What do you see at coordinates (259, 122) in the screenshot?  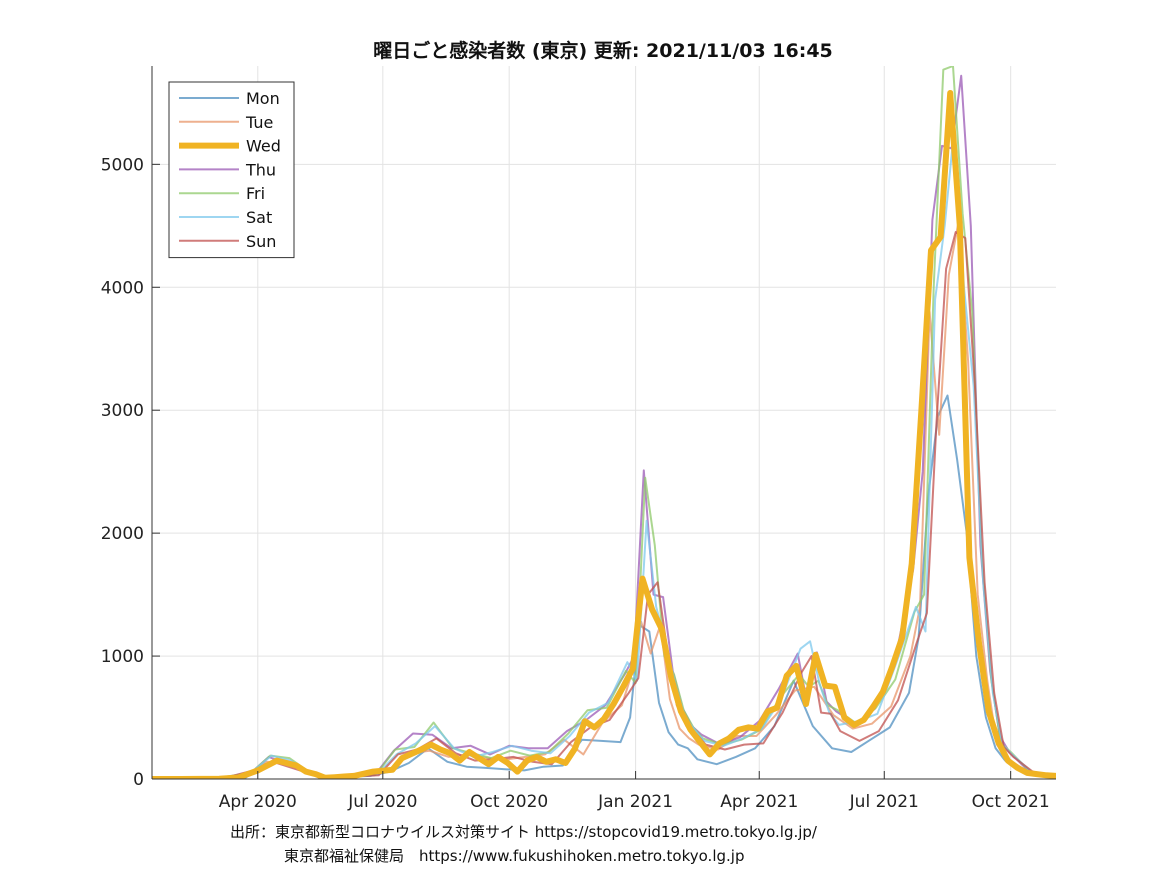 I see `legend-label-tue: Tue` at bounding box center [259, 122].